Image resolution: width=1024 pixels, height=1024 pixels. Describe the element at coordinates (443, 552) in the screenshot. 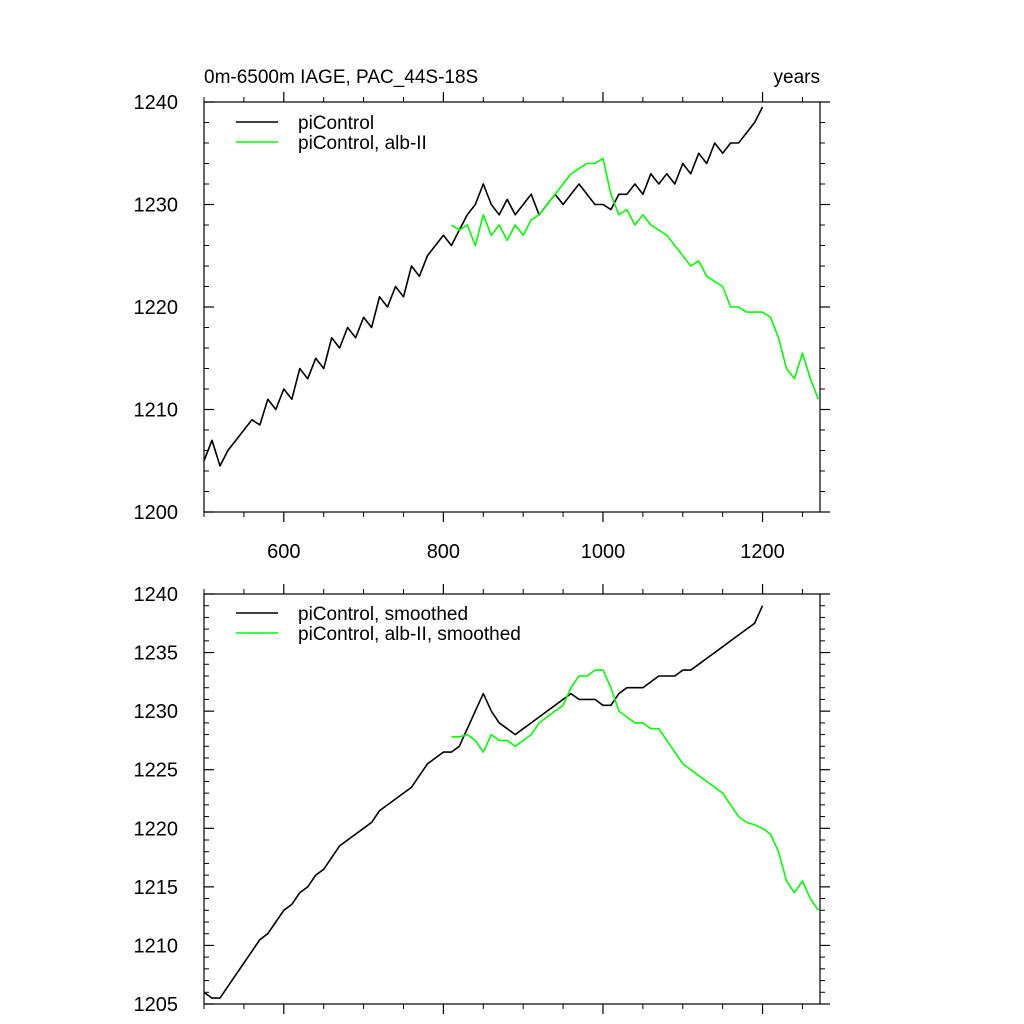

I see `upper-xtick-label: 800` at that location.